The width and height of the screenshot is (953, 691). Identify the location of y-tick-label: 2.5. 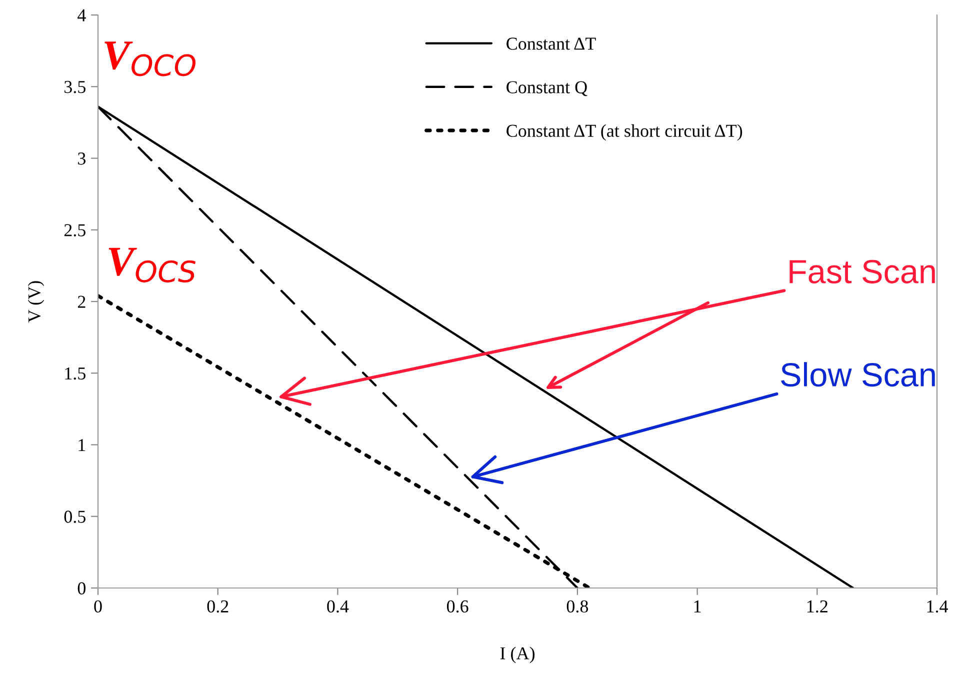
(75, 230).